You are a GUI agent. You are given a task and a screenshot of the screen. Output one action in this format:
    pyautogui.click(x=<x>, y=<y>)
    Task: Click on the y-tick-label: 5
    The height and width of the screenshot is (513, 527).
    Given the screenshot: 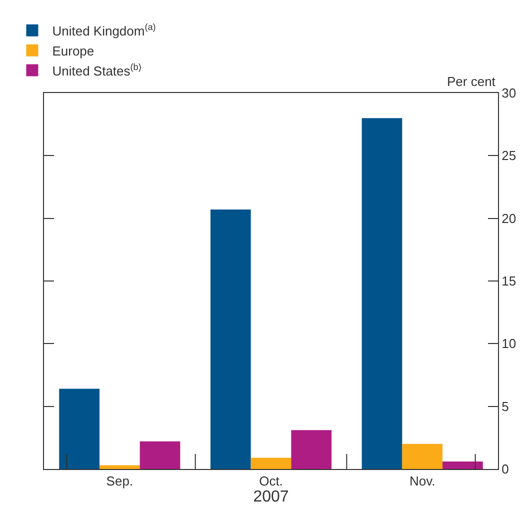 What is the action you would take?
    pyautogui.click(x=505, y=406)
    